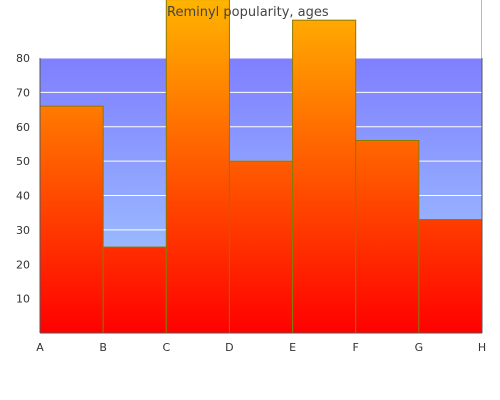  What do you see at coordinates (23, 179) in the screenshot?
I see `y-tick-labels: 10 20 30 40 50 60 70 80` at bounding box center [23, 179].